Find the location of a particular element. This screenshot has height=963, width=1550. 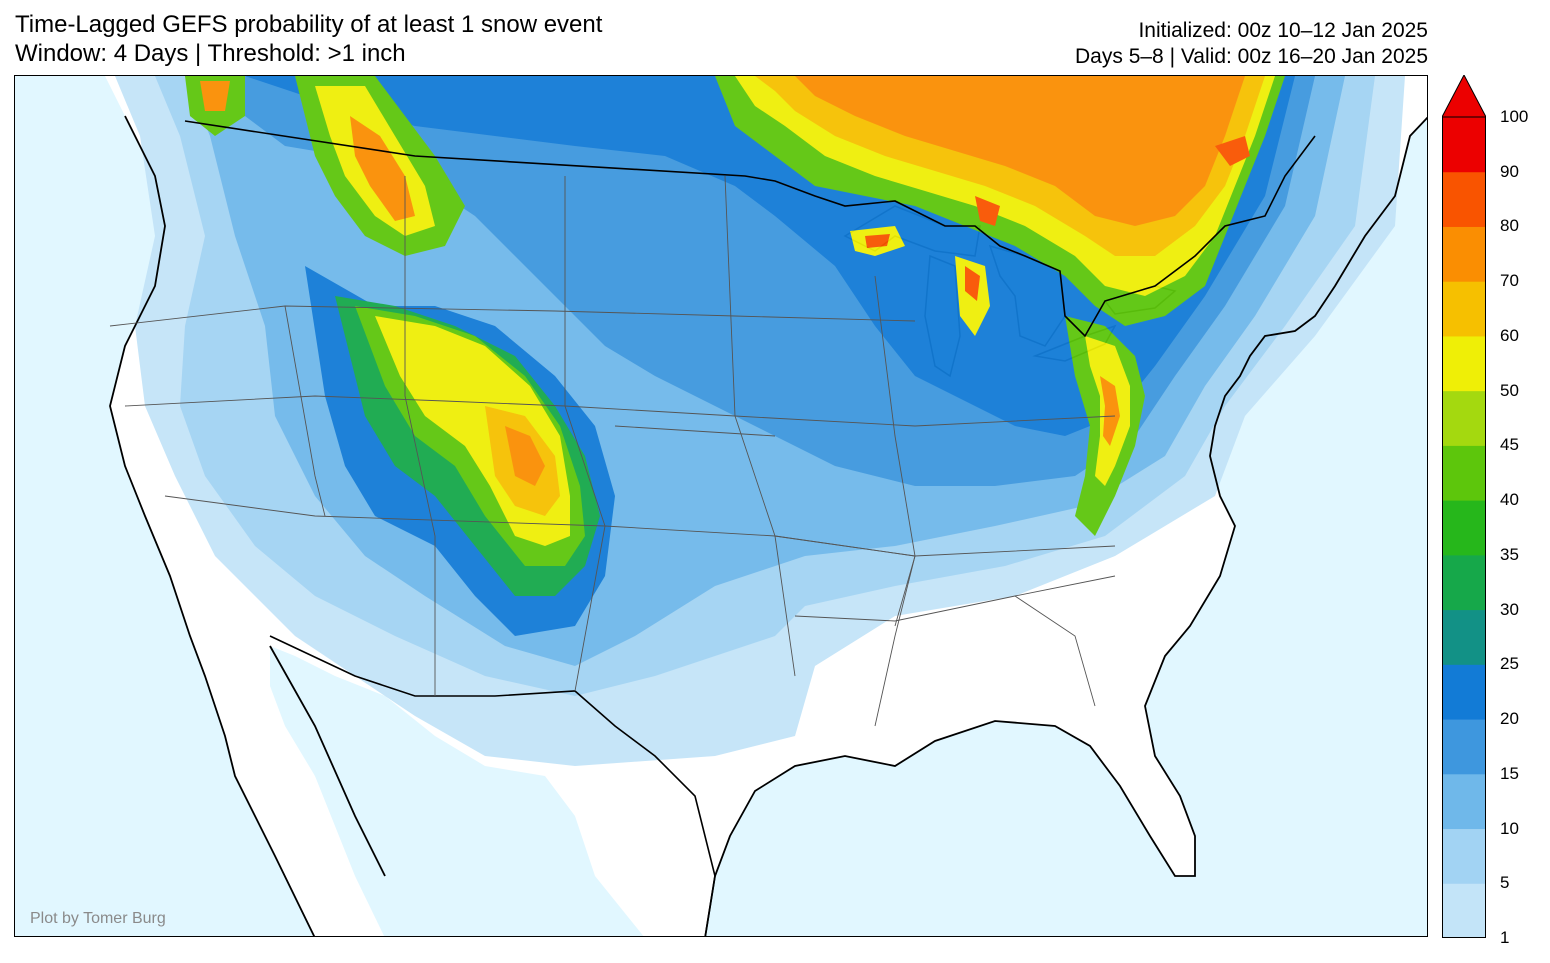

colorbar-tick-label: 40 is located at coordinates (1509, 500).